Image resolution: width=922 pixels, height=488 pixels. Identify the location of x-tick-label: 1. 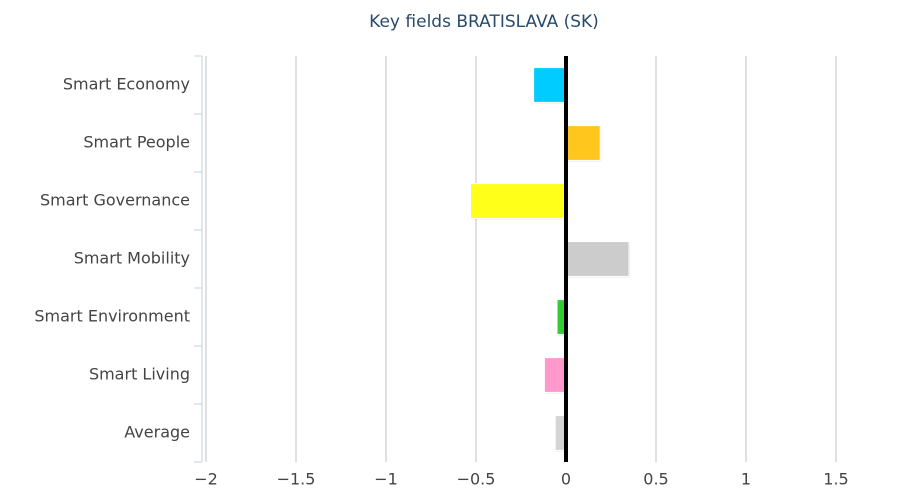
(746, 479).